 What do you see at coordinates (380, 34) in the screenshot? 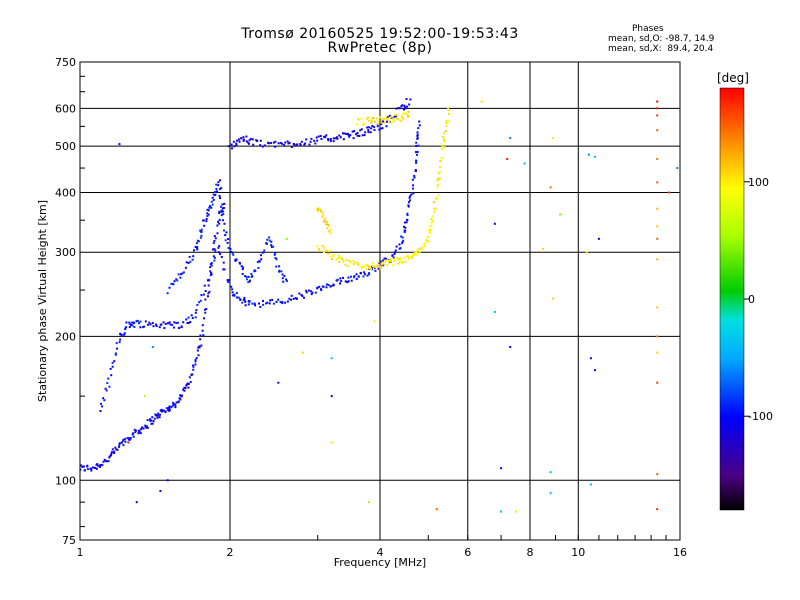
I see `chart-title: Tromsø 20160525 19:52:00-19:53:43` at bounding box center [380, 34].